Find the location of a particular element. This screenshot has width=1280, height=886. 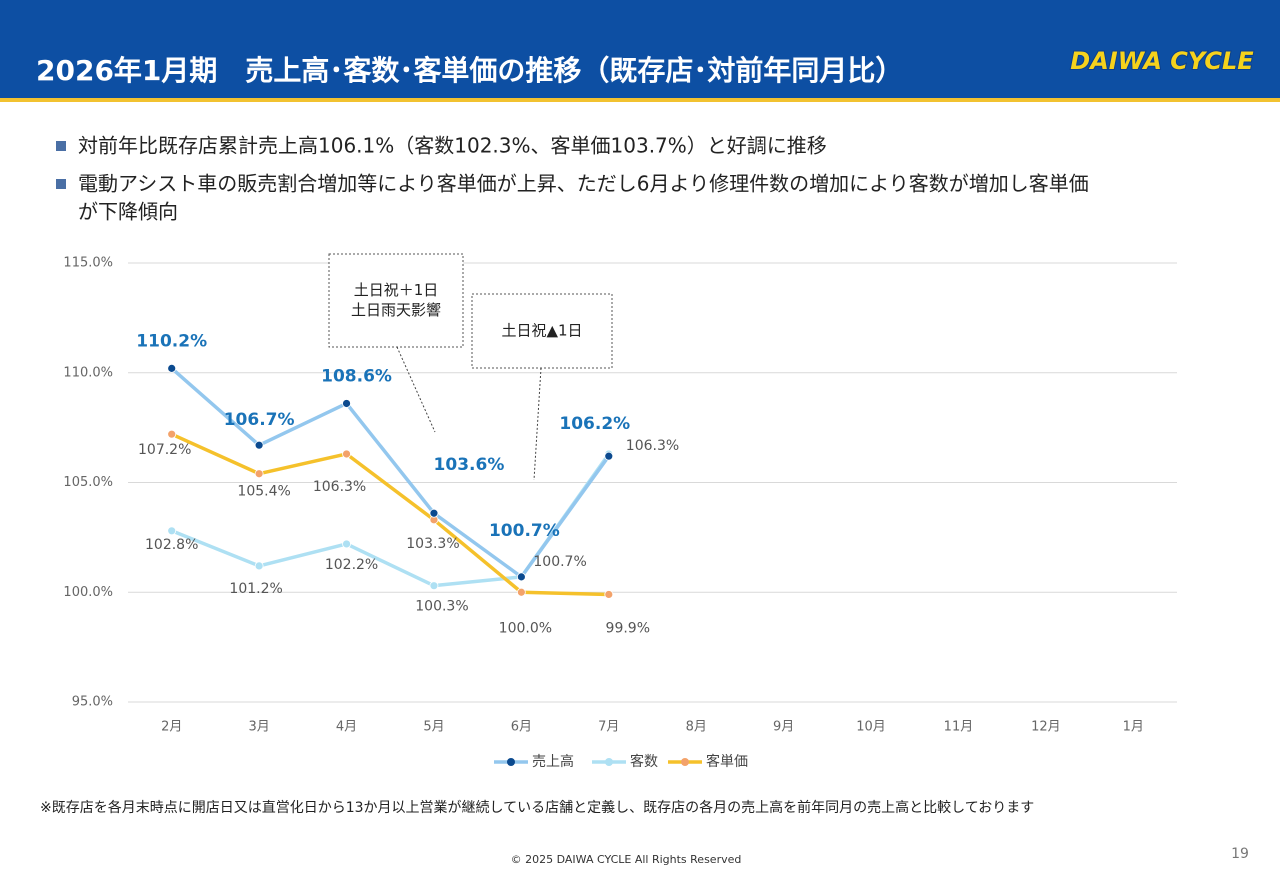

data-label: 103.3% is located at coordinates (432, 544).